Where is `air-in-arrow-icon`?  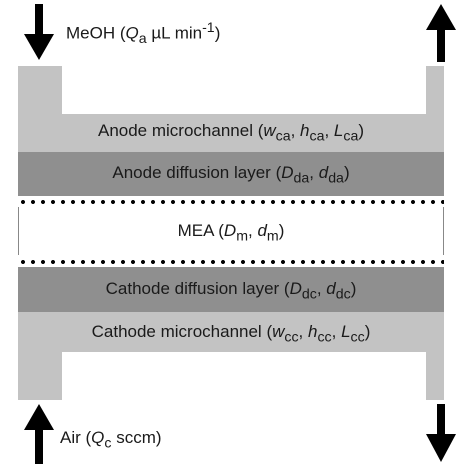 air-in-arrow-icon is located at coordinates (39, 434).